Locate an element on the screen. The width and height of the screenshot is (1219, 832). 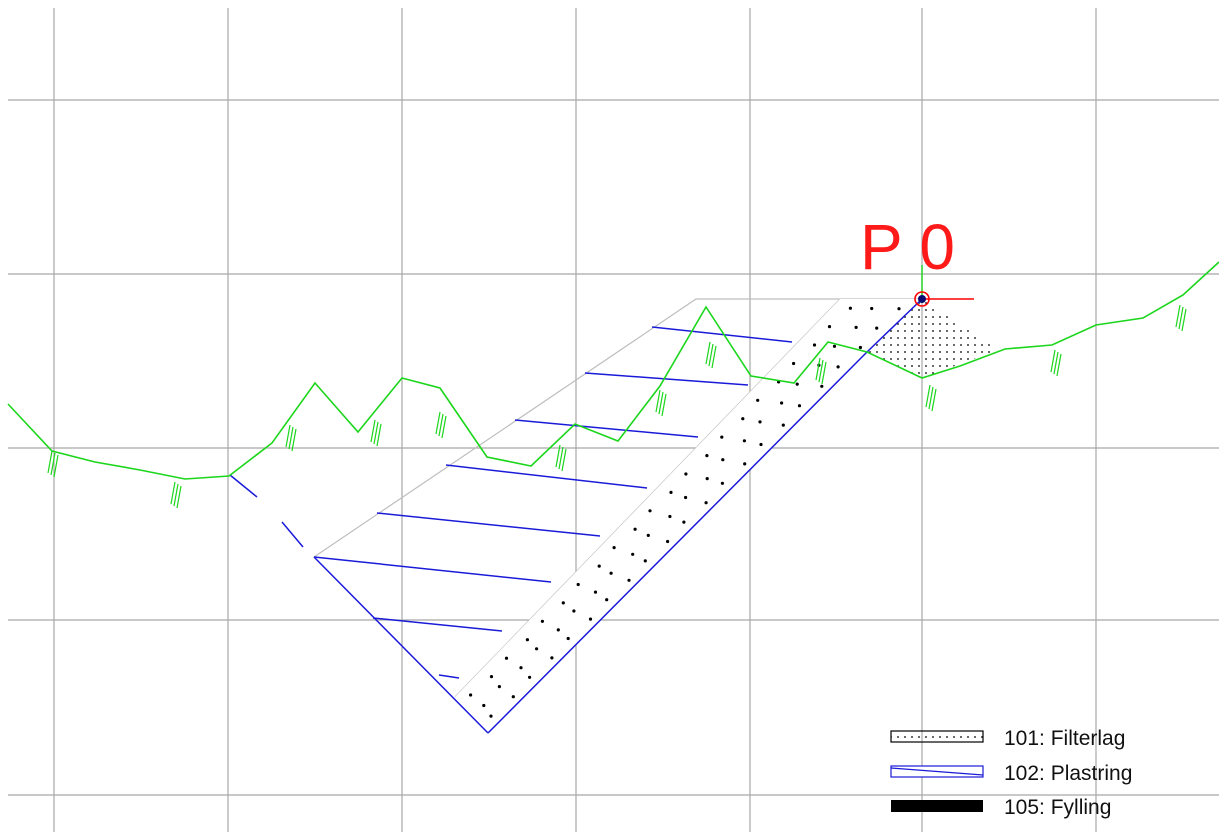
legend-item-filterlag: 101: Filterlag is located at coordinates (1007, 738).